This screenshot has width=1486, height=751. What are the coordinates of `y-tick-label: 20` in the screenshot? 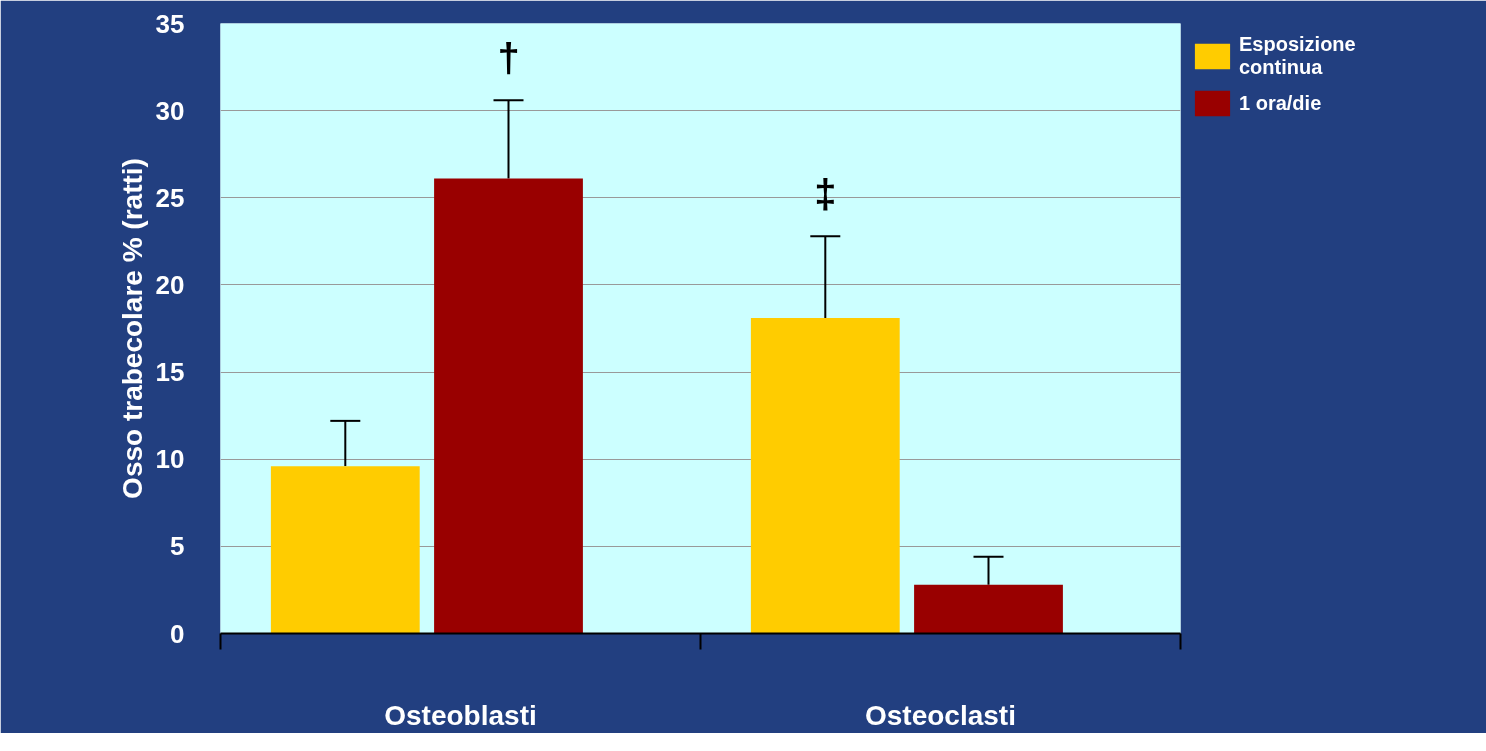 It's located at (170, 284).